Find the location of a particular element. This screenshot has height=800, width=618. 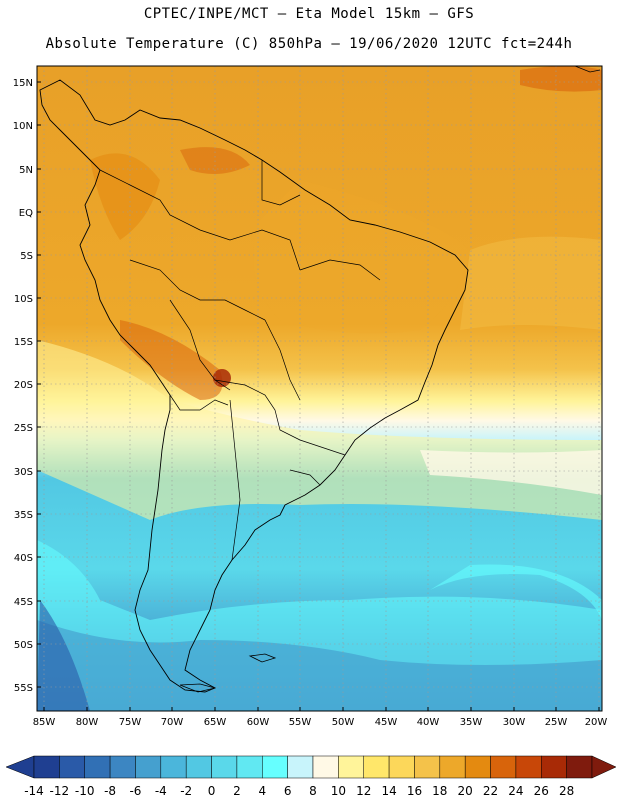

lon-label: 35W is located at coordinates (471, 722).